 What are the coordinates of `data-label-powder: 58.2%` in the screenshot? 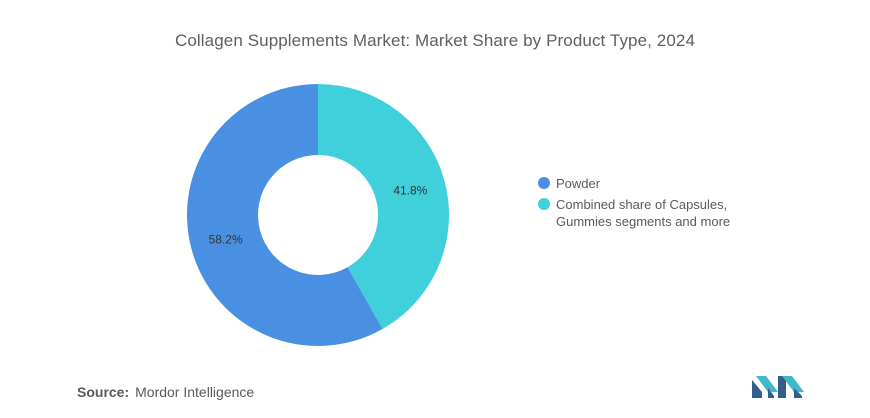 It's located at (226, 239).